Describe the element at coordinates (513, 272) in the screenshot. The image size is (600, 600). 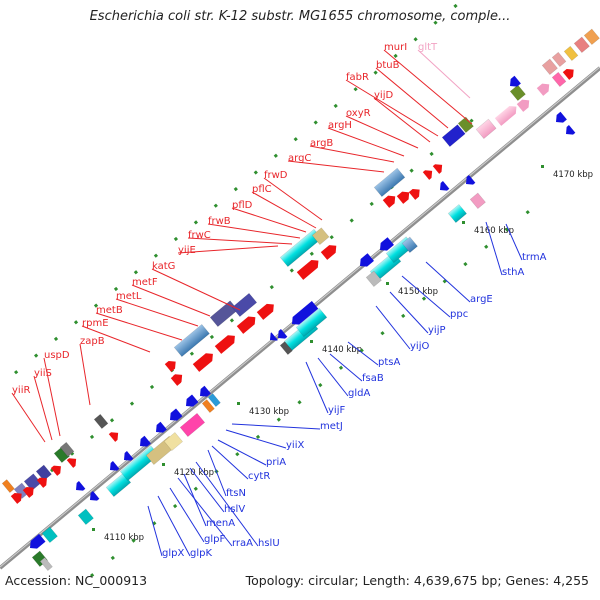
I see `gene-label-sthA: sthA` at that location.